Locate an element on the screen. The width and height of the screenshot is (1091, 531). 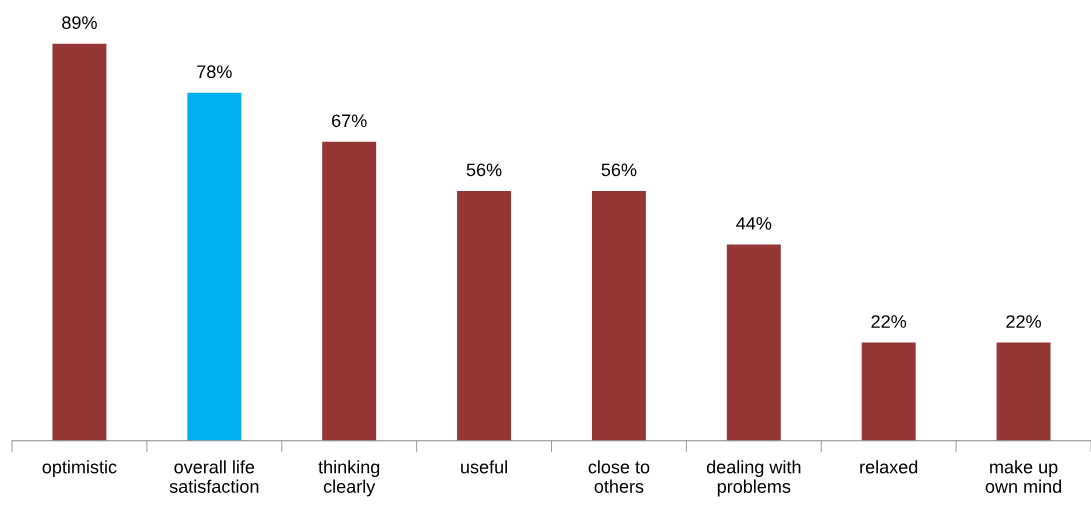
x-tick-label: optimistic is located at coordinates (79, 469).